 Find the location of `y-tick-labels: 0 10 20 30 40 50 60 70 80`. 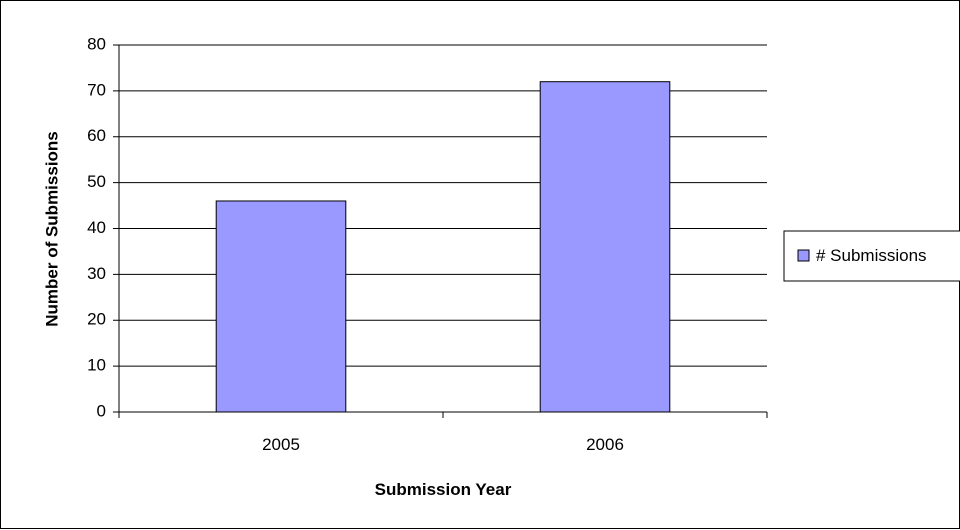

y-tick-labels: 0 10 20 30 40 50 60 70 80 is located at coordinates (103, 227).